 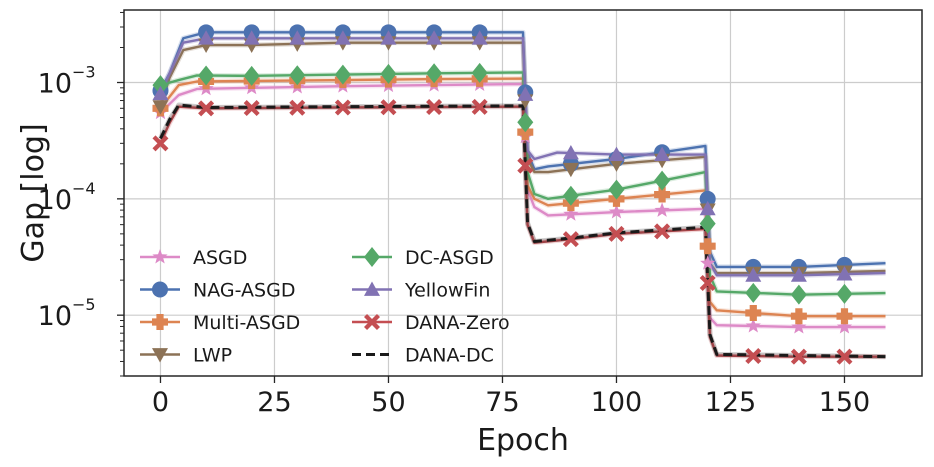 What do you see at coordinates (220, 258) in the screenshot?
I see `legend-label-asgd: ASGD` at bounding box center [220, 258].